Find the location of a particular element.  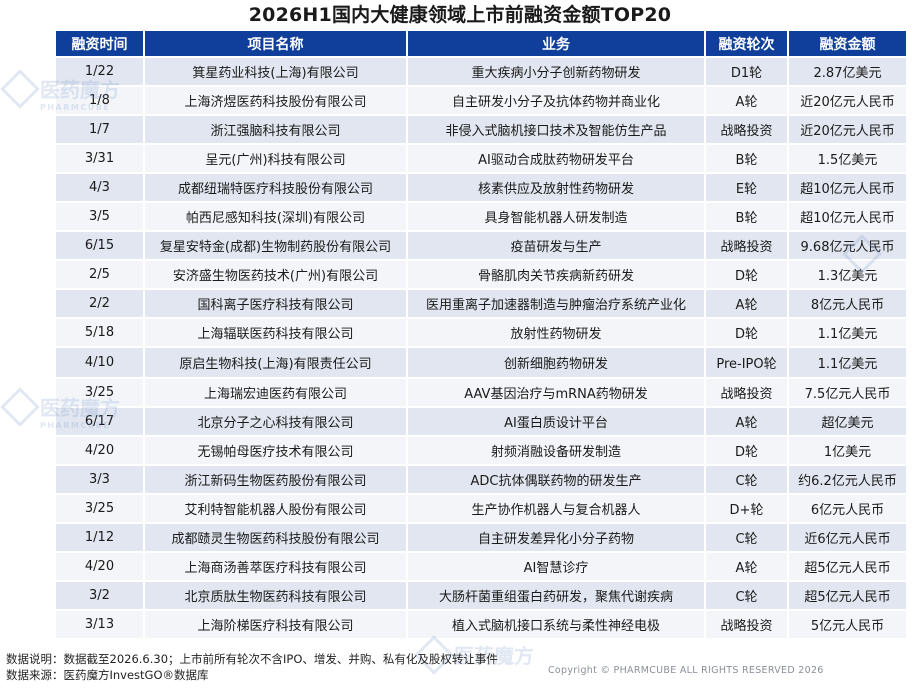

cell-business: 放射性药物研发 is located at coordinates (556, 332).